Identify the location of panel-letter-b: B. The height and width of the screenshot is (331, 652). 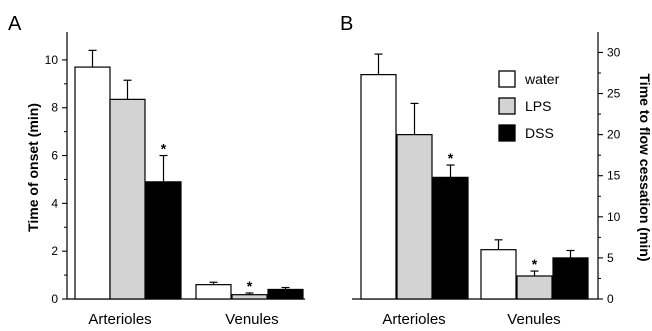
(346, 24).